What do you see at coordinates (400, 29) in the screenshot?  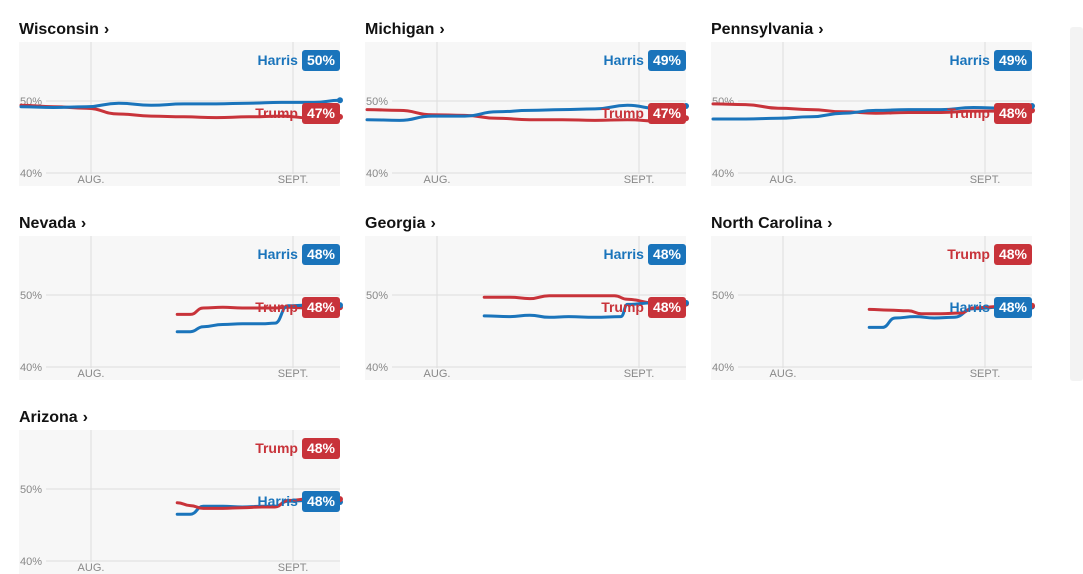 I see `state-title-text: Michigan` at bounding box center [400, 29].